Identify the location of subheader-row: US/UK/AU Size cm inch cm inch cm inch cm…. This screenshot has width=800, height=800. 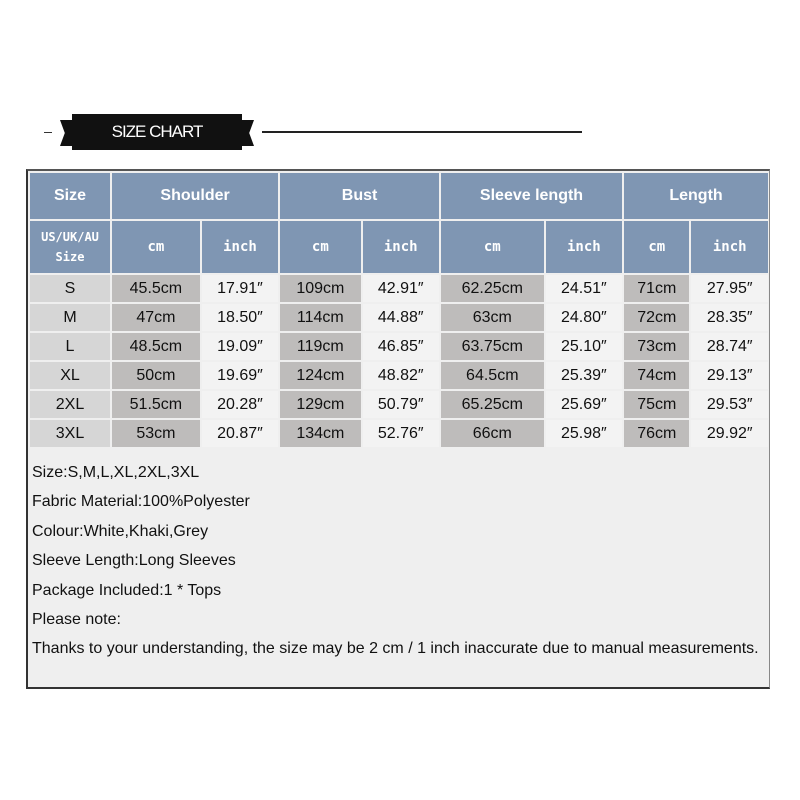
(399, 247).